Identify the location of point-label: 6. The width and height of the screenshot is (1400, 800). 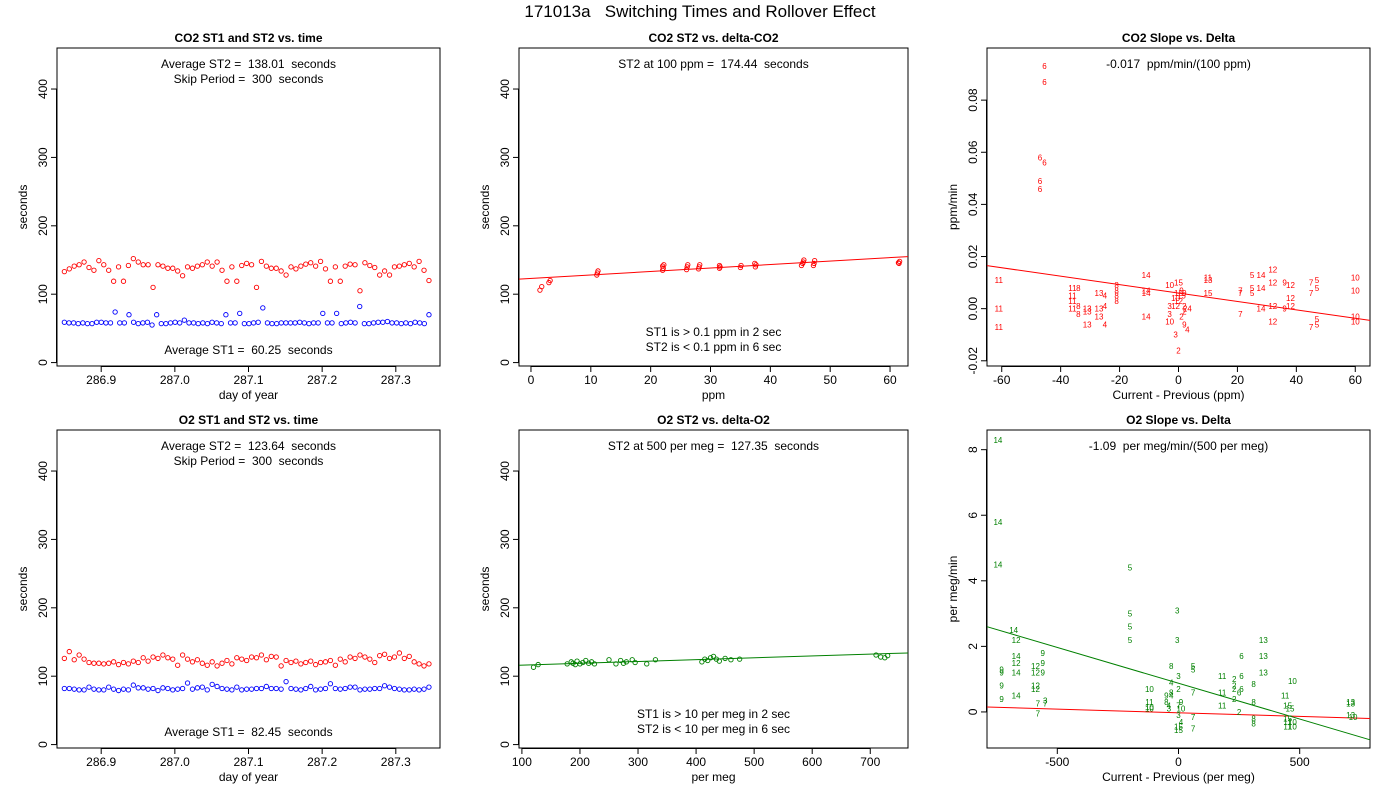
(1044, 66).